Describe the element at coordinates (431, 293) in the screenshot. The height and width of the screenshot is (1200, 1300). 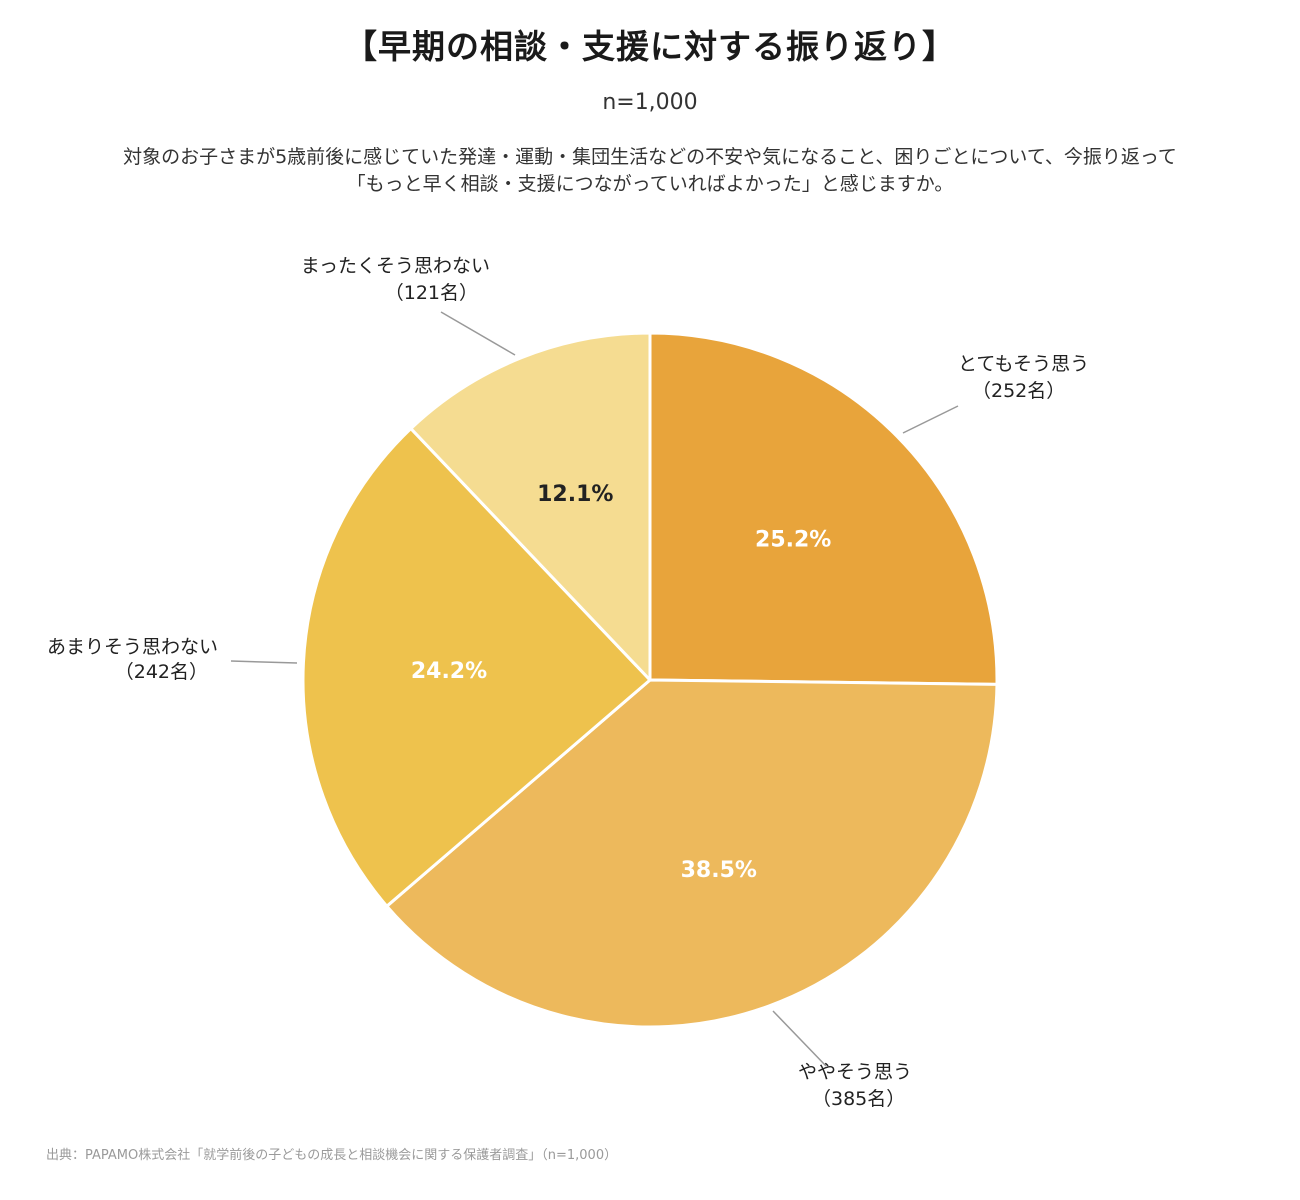
I see `count-label: （121名）` at that location.